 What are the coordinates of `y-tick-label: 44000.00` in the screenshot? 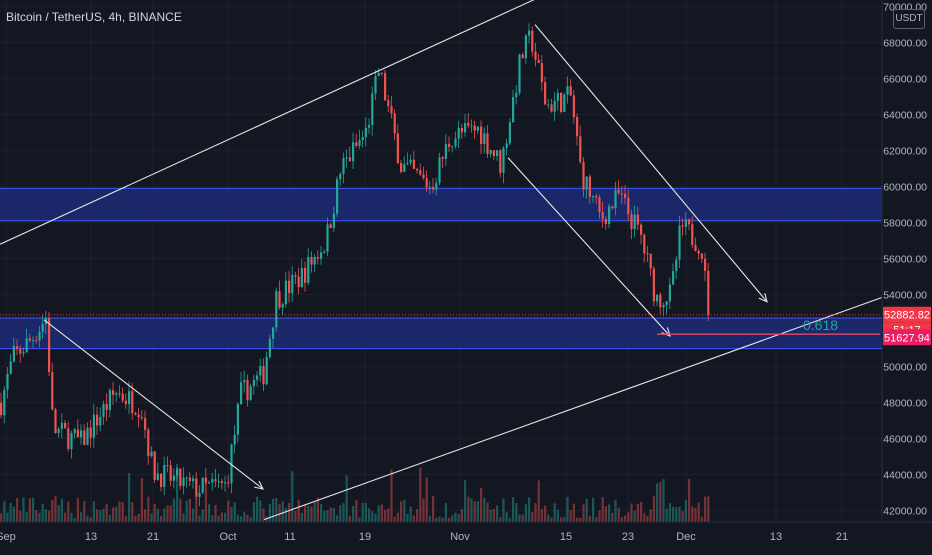 It's located at (905, 476).